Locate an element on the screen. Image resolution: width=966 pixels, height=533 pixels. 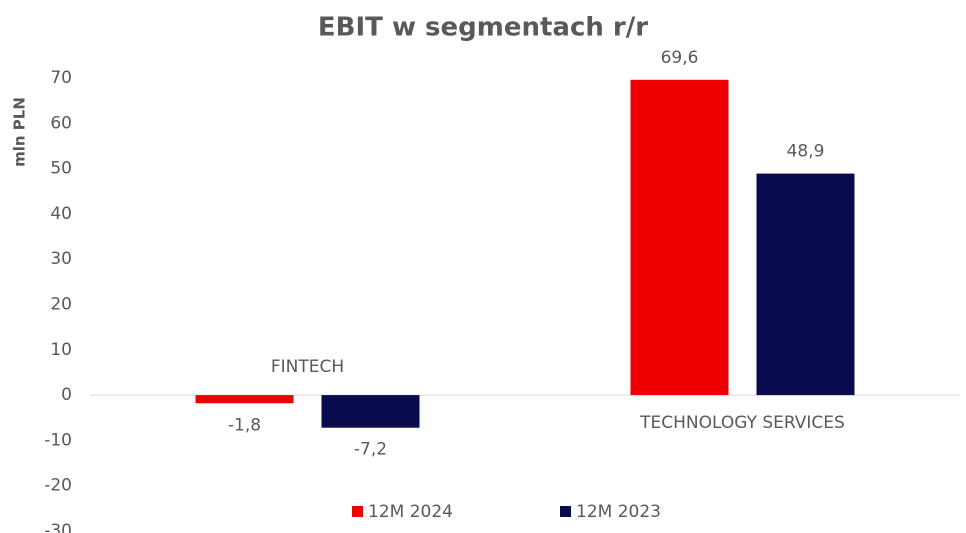
y-tick-label: 40 is located at coordinates (61, 214).